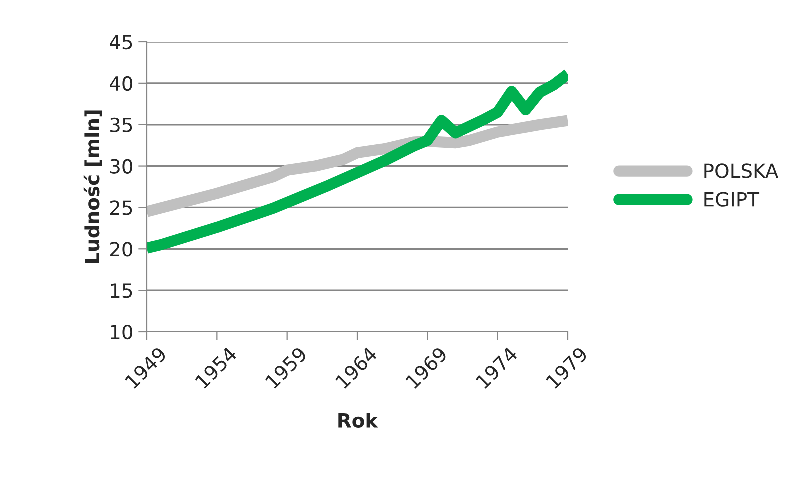 This screenshot has width=788, height=495. What do you see at coordinates (732, 199) in the screenshot?
I see `legend-label: EGIPT` at bounding box center [732, 199].